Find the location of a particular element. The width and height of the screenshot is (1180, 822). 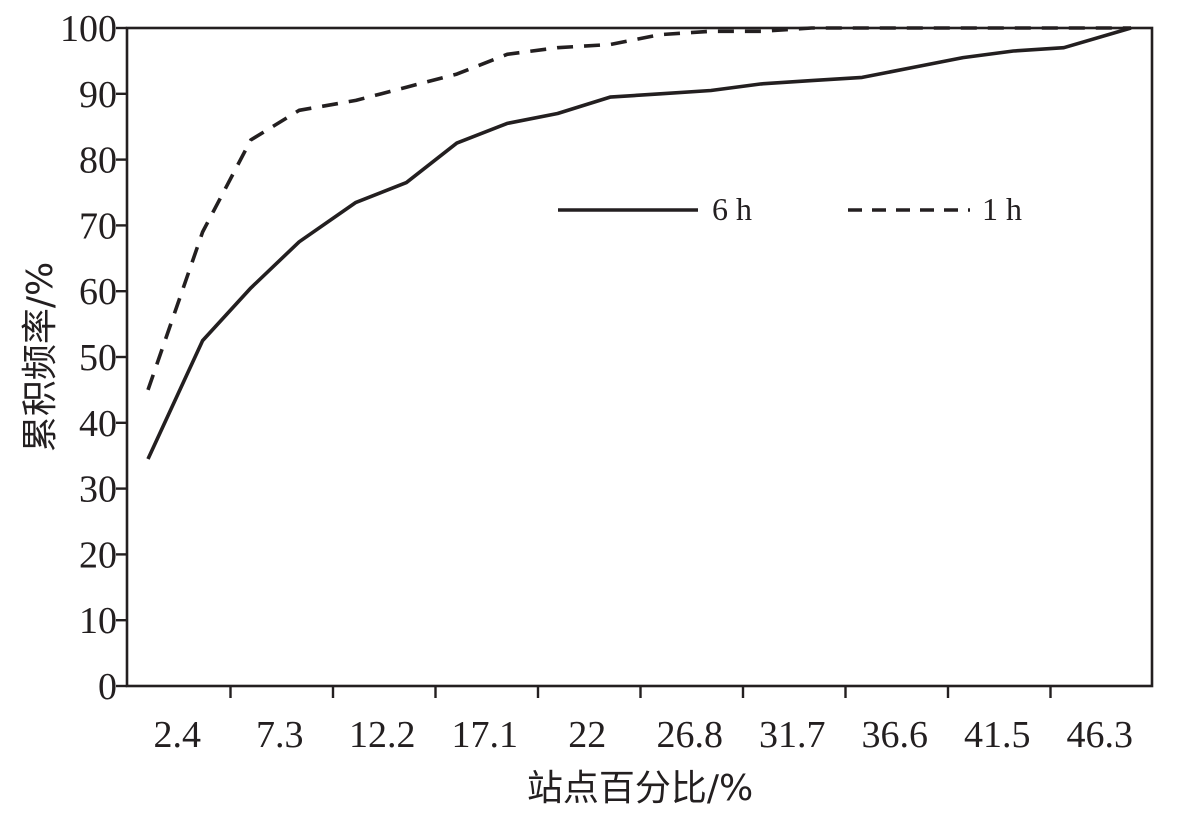

x-tick-label: 31.7 is located at coordinates (792, 735).